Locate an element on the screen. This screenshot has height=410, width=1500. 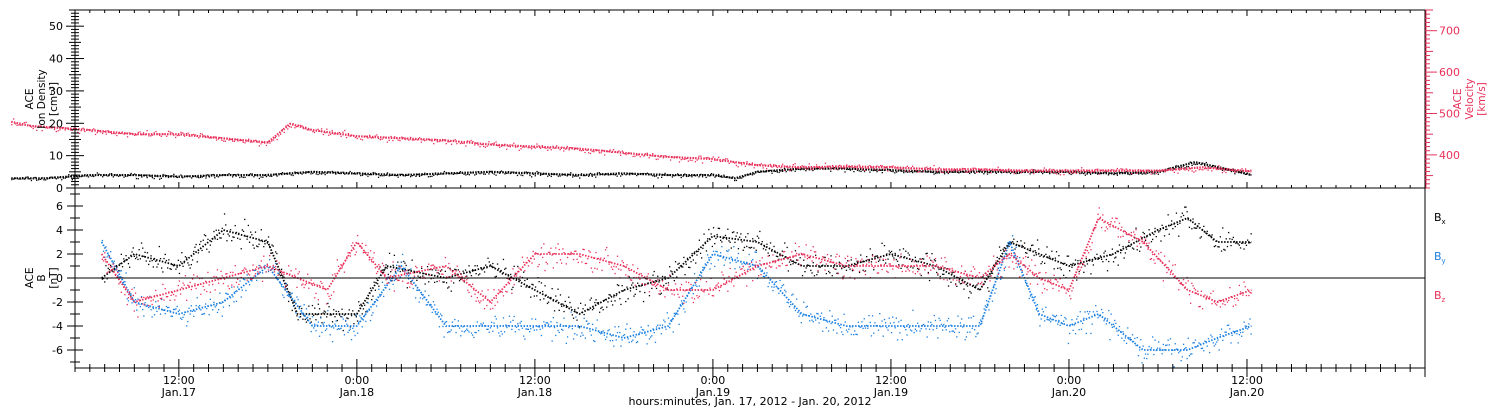
x-tick-date: Jan.17 is located at coordinates (178, 392).